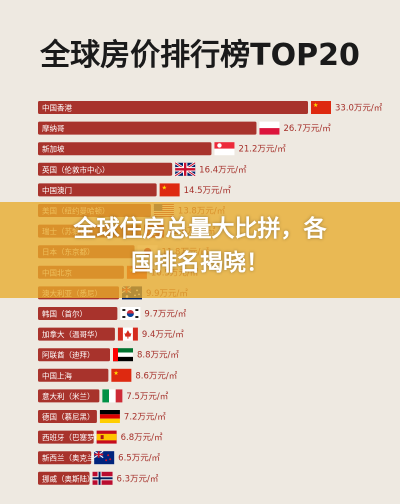 This screenshot has height=504, width=400. I want to click on value-label: 6.3万元/㎡, so click(138, 479).